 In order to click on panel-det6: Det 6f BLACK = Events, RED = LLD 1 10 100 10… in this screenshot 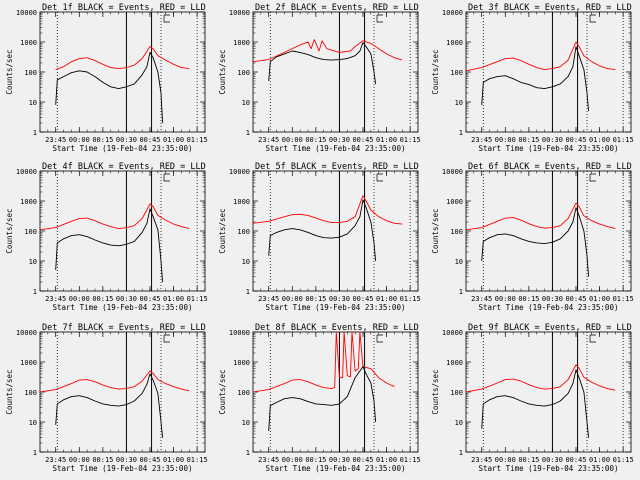, I will do `click(532, 237)`.